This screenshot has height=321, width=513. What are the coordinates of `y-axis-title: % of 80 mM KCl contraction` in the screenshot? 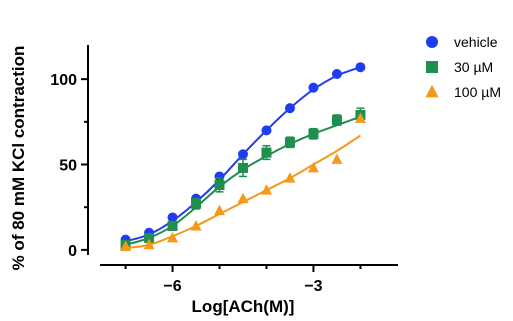 It's located at (18, 158).